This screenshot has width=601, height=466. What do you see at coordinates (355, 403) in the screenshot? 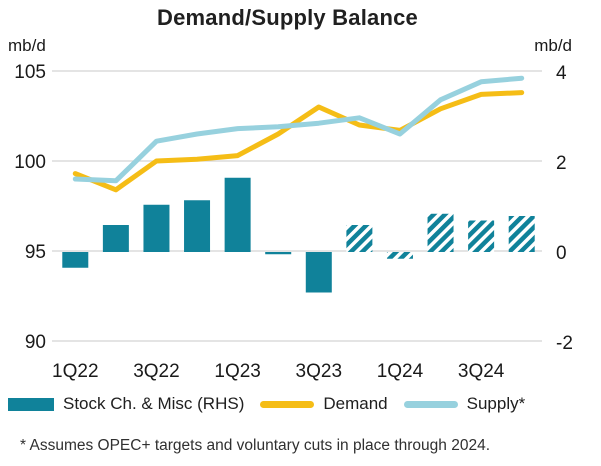
I see `legend-label-demand: Demand` at bounding box center [355, 403].